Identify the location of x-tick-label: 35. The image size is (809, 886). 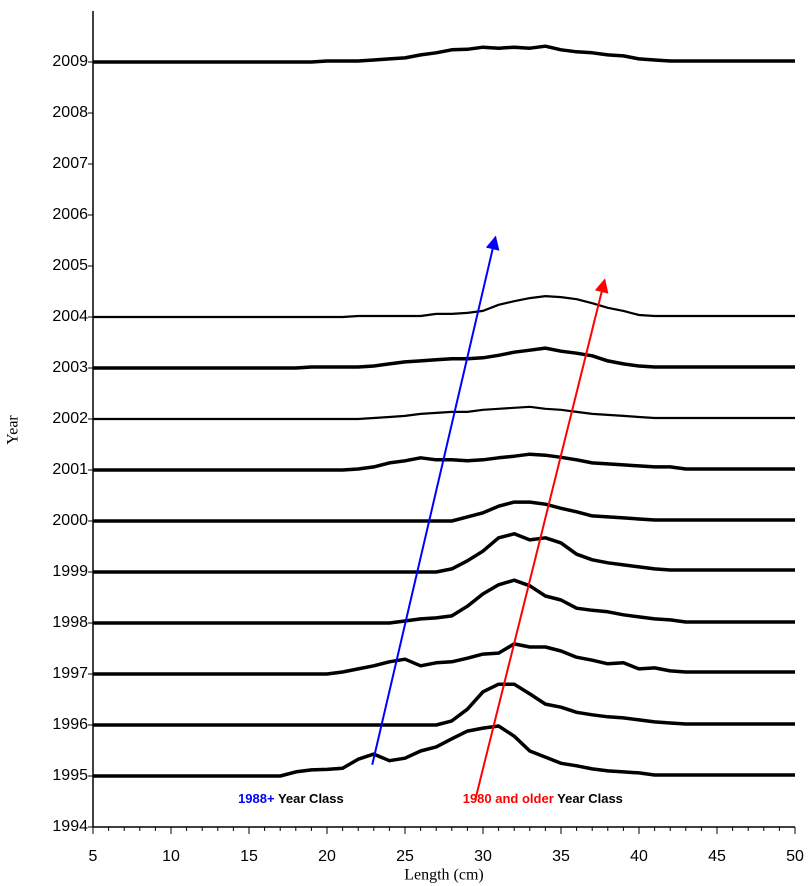
(561, 856).